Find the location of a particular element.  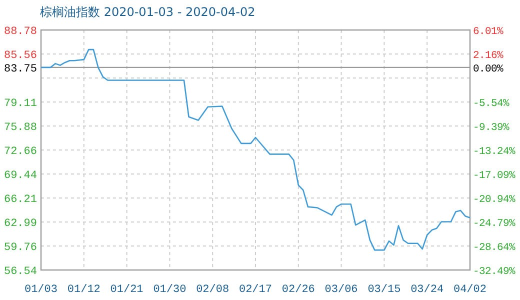

x-tick-label: 04/02 is located at coordinates (470, 290).